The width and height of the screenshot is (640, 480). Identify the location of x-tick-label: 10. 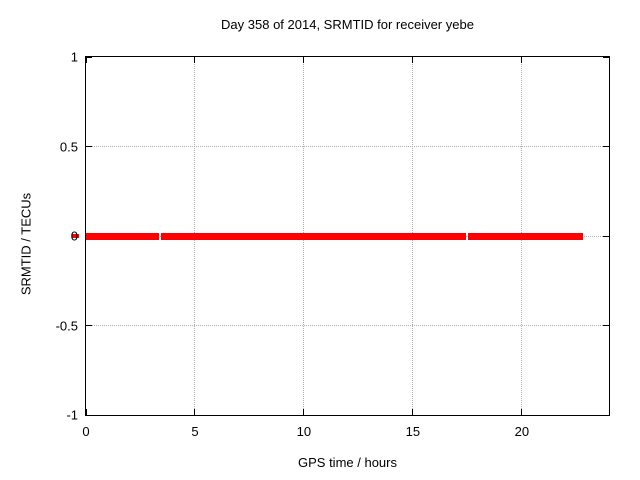
(304, 431).